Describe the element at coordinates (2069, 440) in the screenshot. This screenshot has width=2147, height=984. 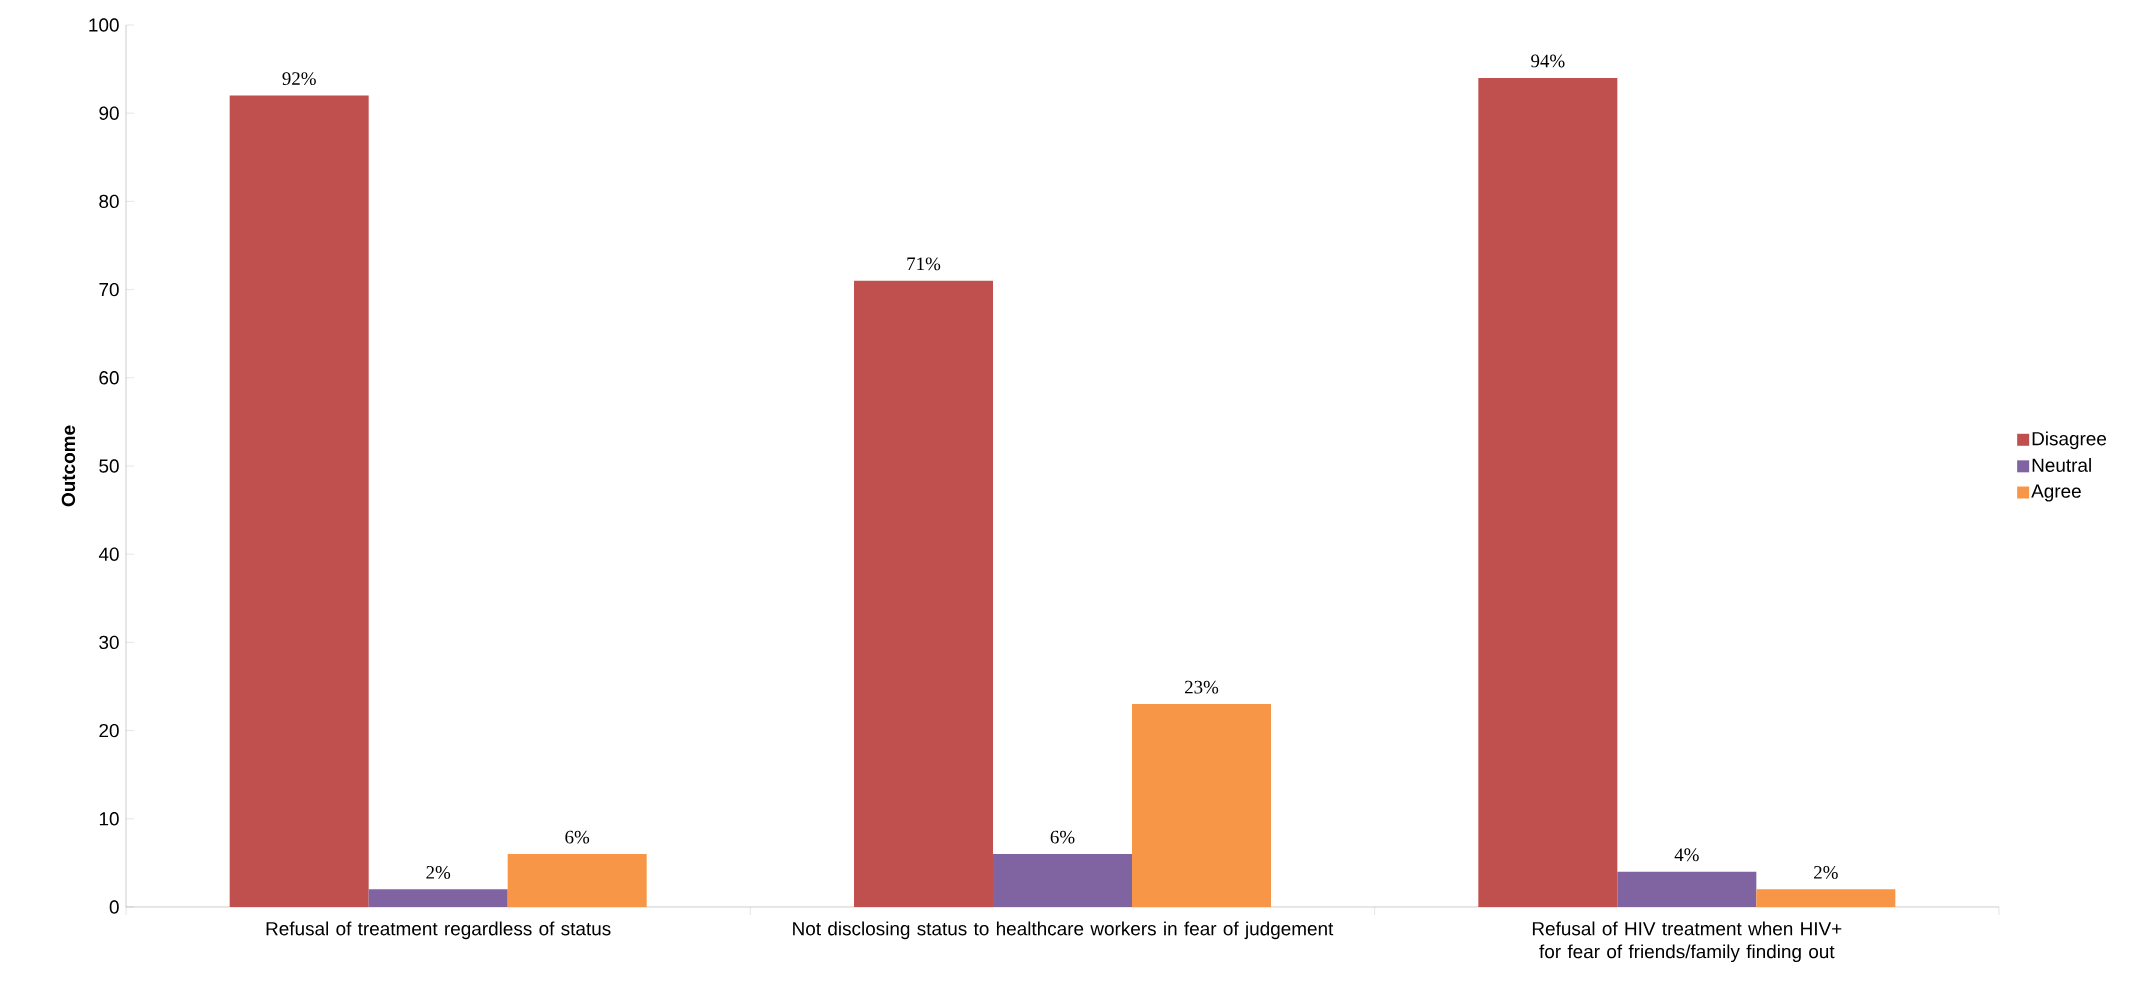
I see `legend-label: Disagree` at that location.